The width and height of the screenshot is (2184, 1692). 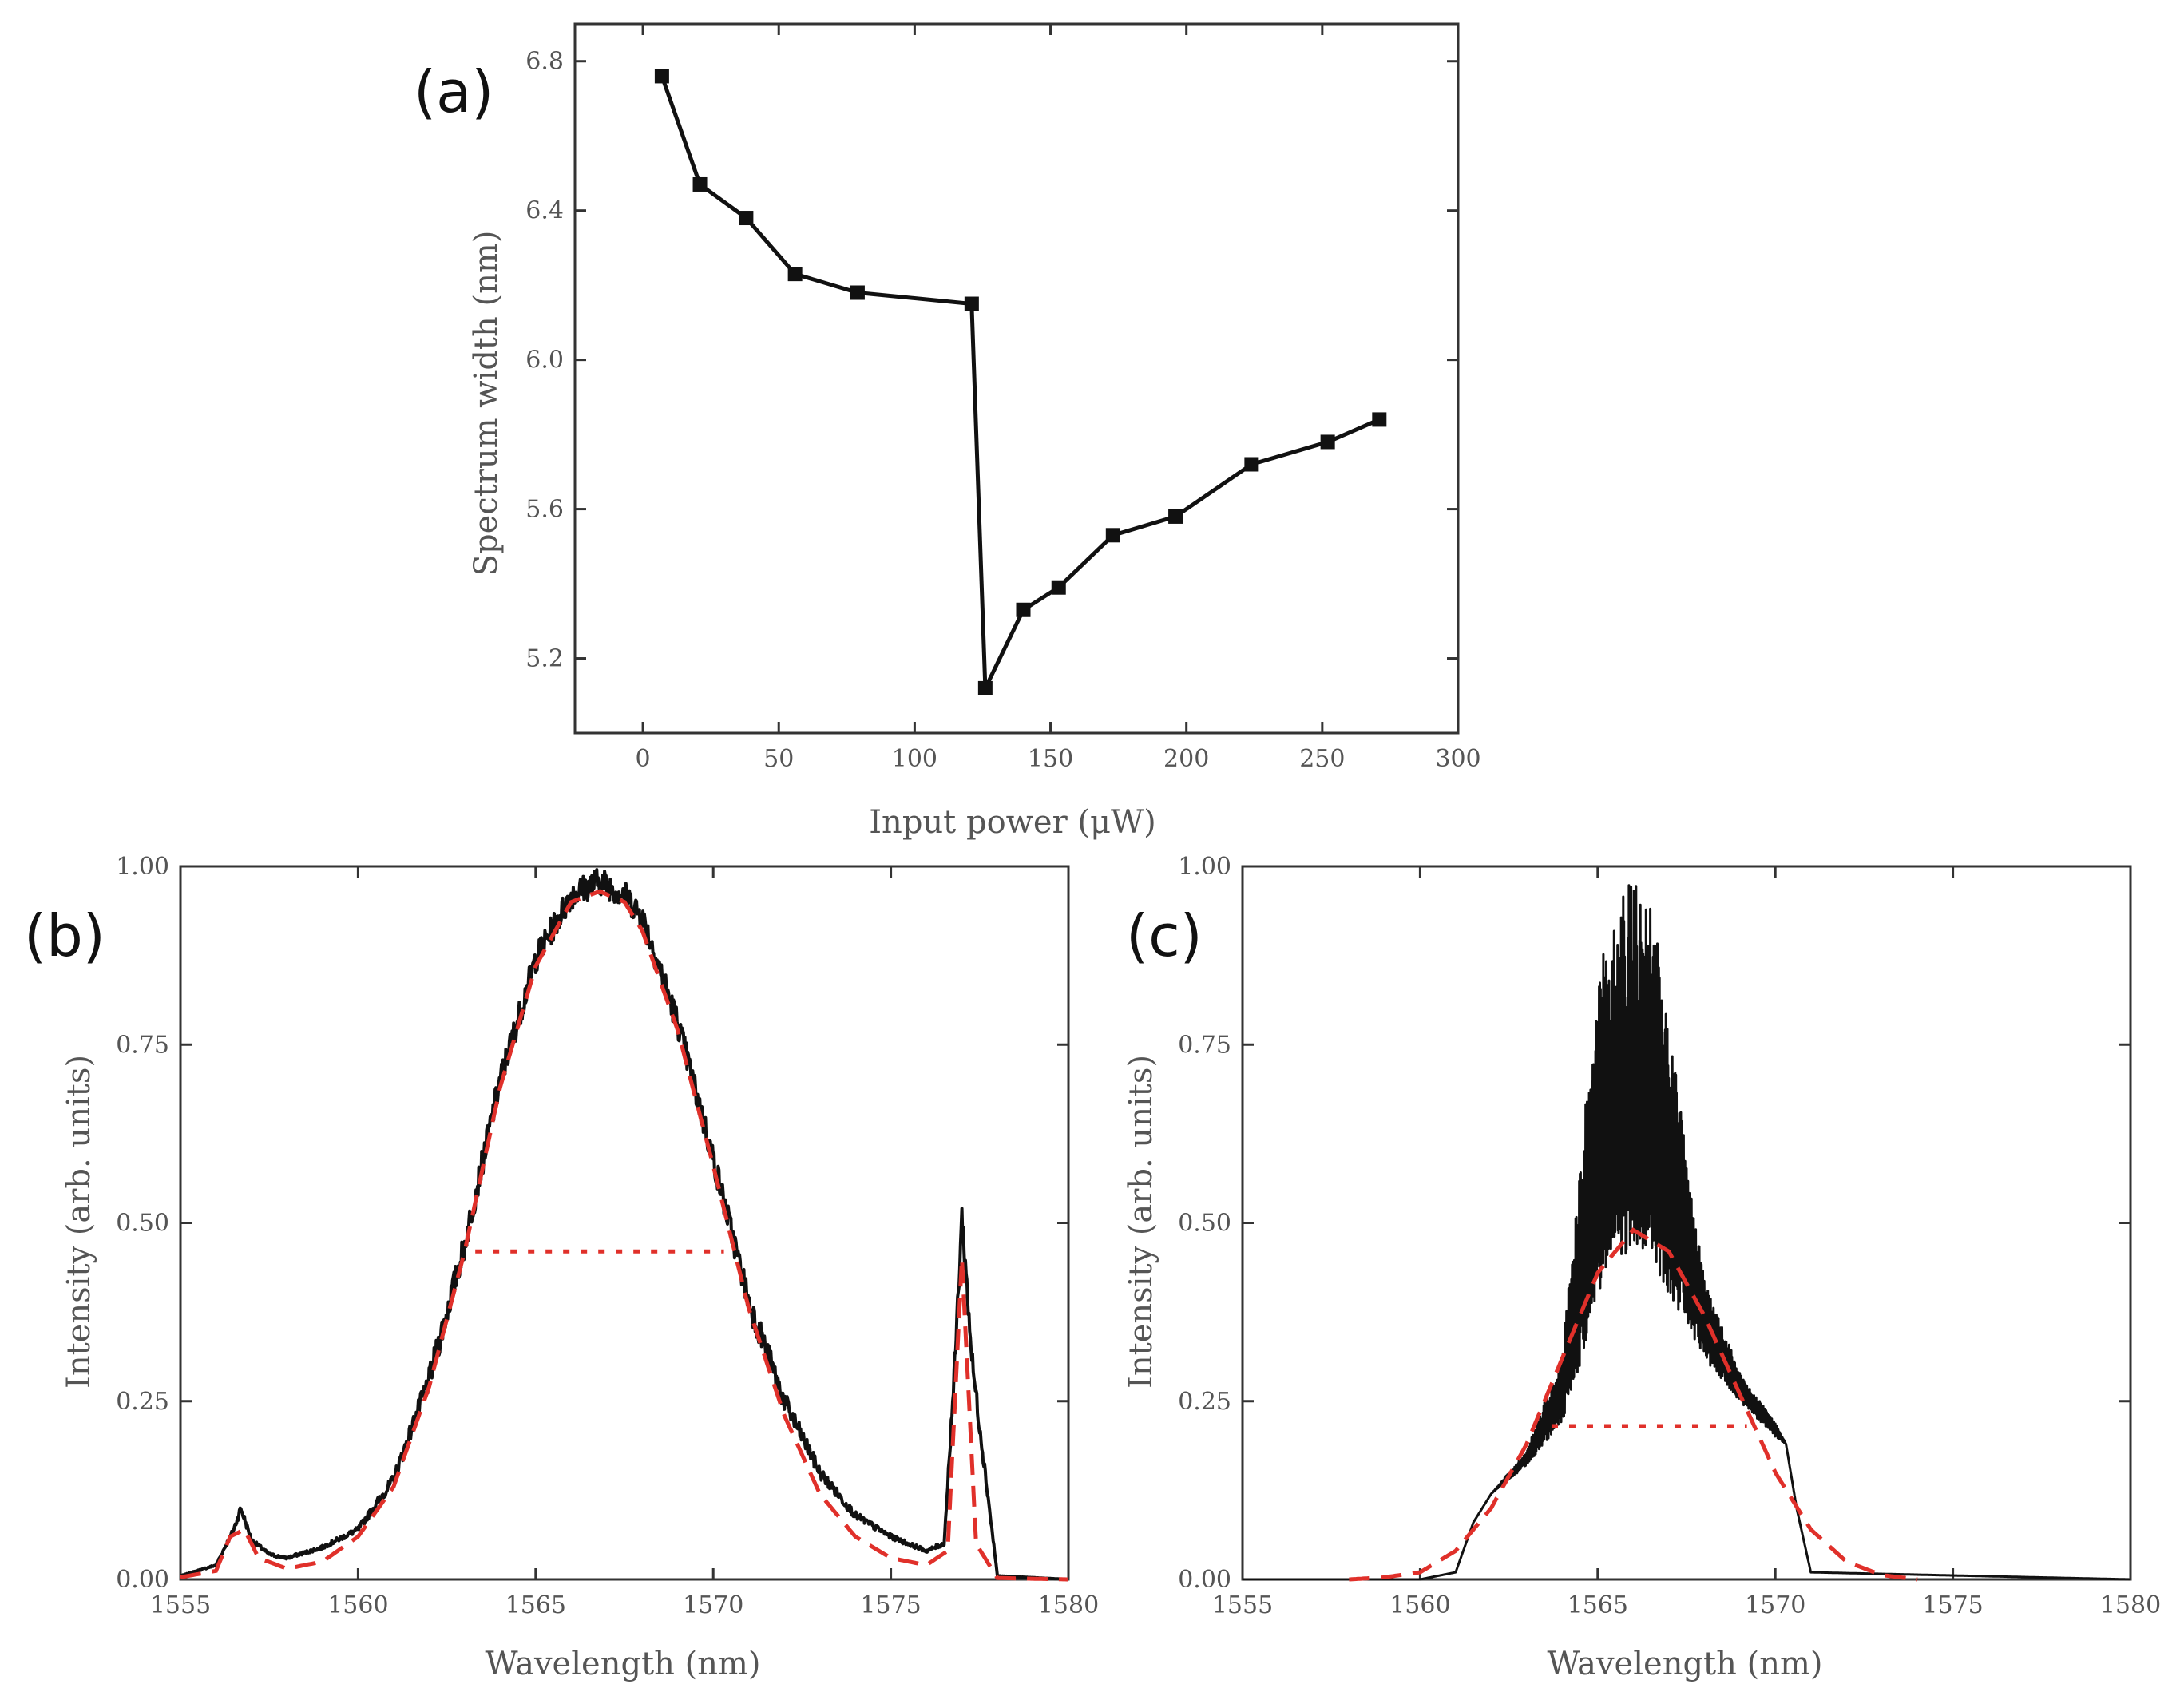 I want to click on panel-c-x-tick-label: 1565, so click(x=1598, y=1605).